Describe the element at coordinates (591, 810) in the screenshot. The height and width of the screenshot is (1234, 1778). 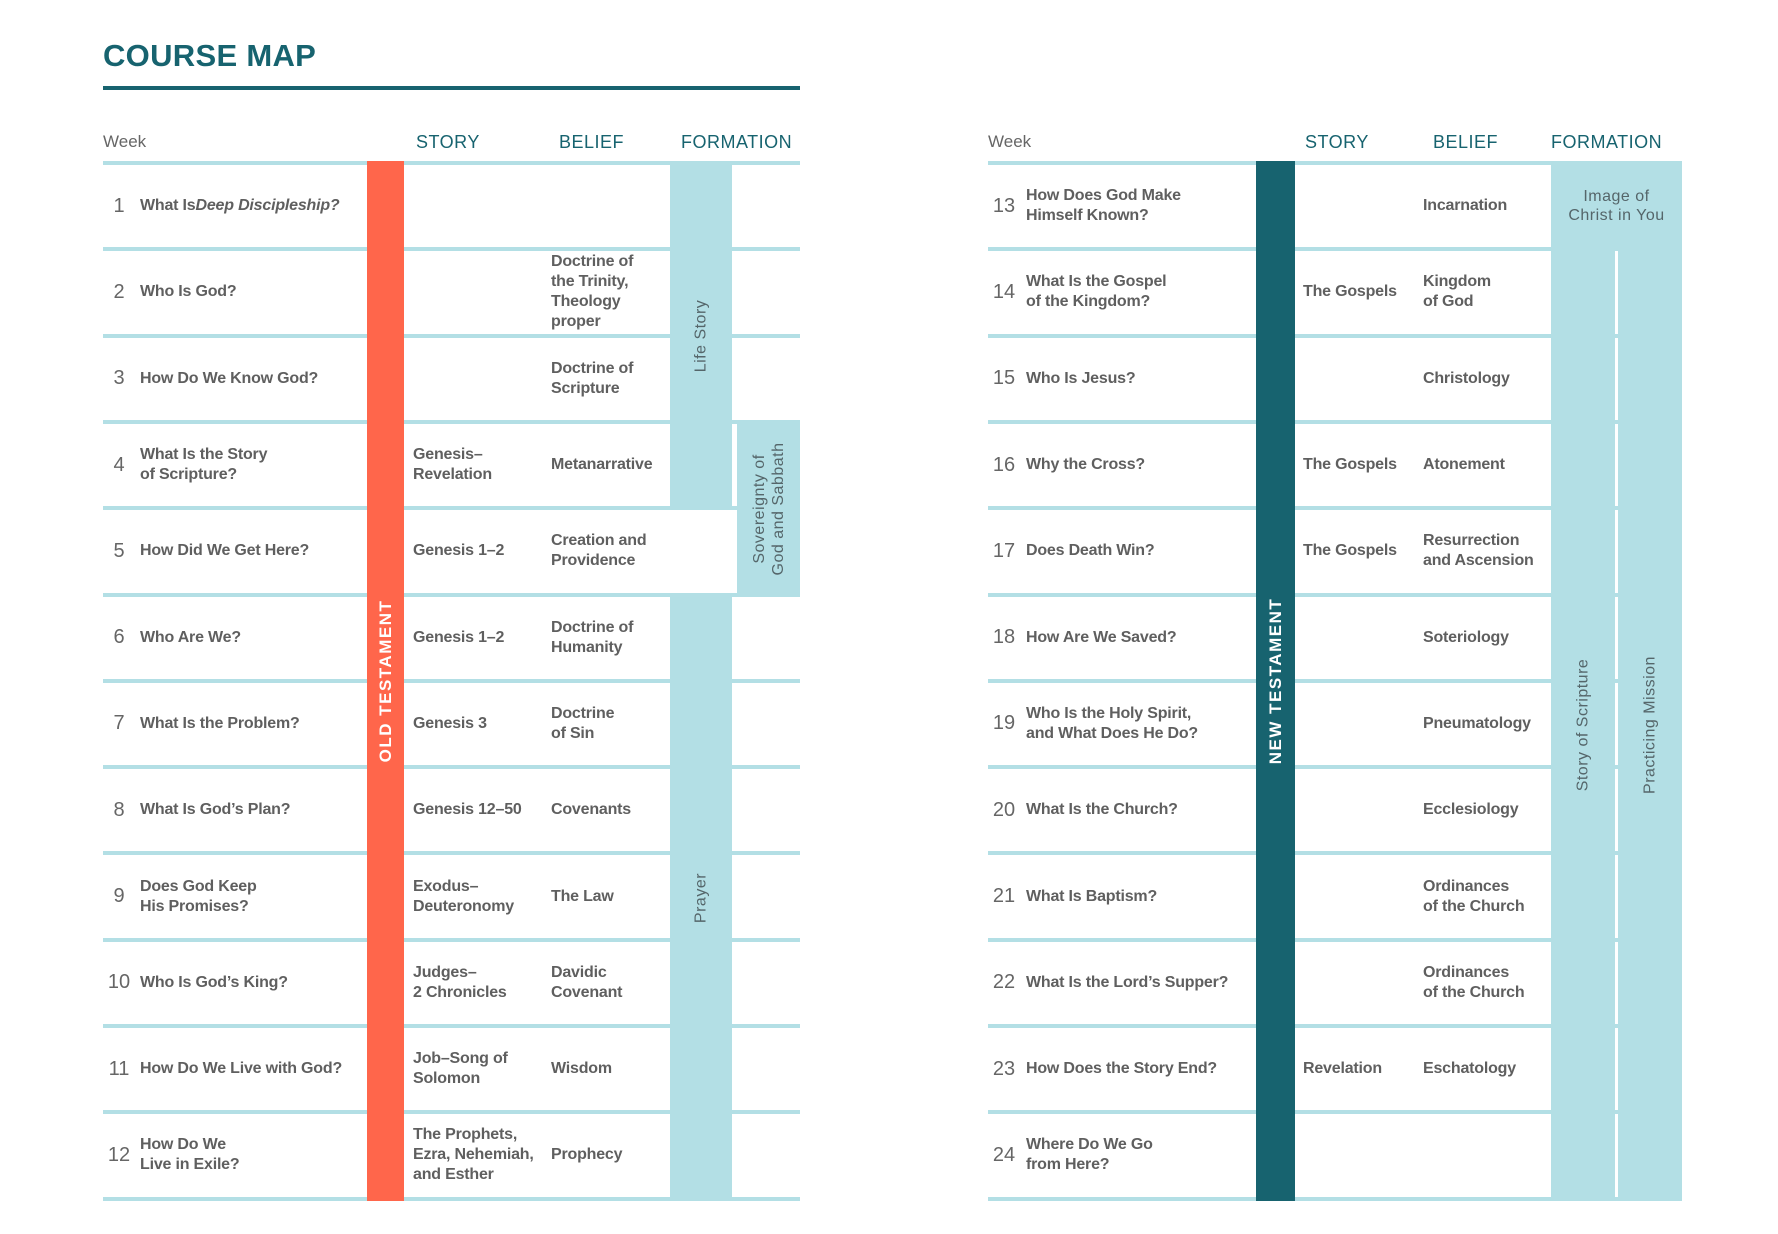
I see `belief-cell: Covenants` at that location.